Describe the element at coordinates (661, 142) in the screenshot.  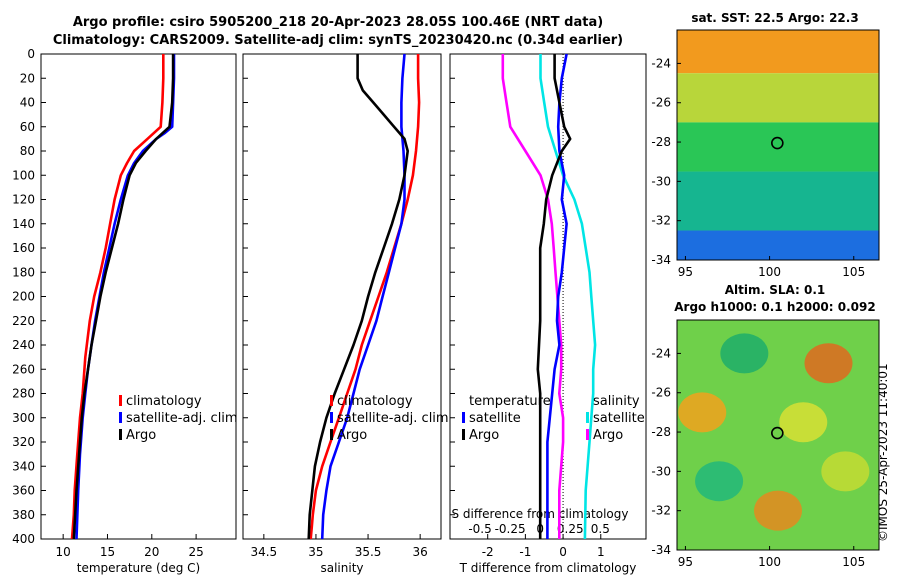
I see `sst-map-ytick-label: -28` at that location.